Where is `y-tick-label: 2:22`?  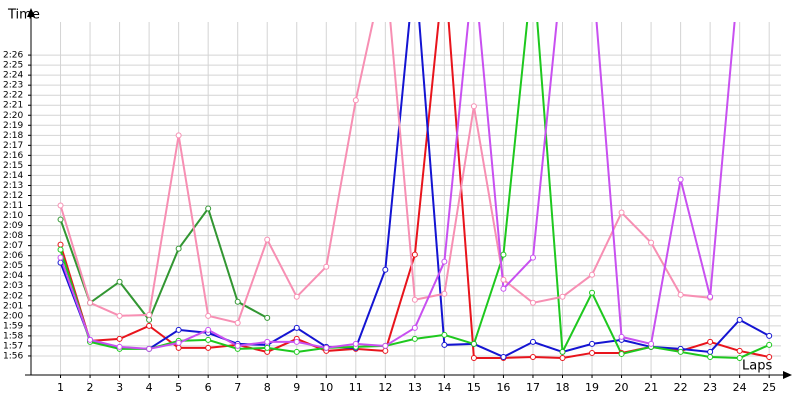
y-tick-label: 2:22 is located at coordinates (13, 96).